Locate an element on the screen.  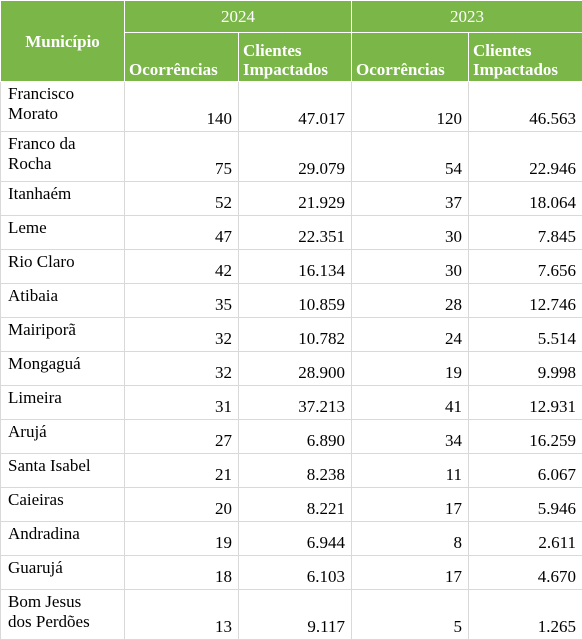
municipio-name: Itanhaém is located at coordinates (39, 194).